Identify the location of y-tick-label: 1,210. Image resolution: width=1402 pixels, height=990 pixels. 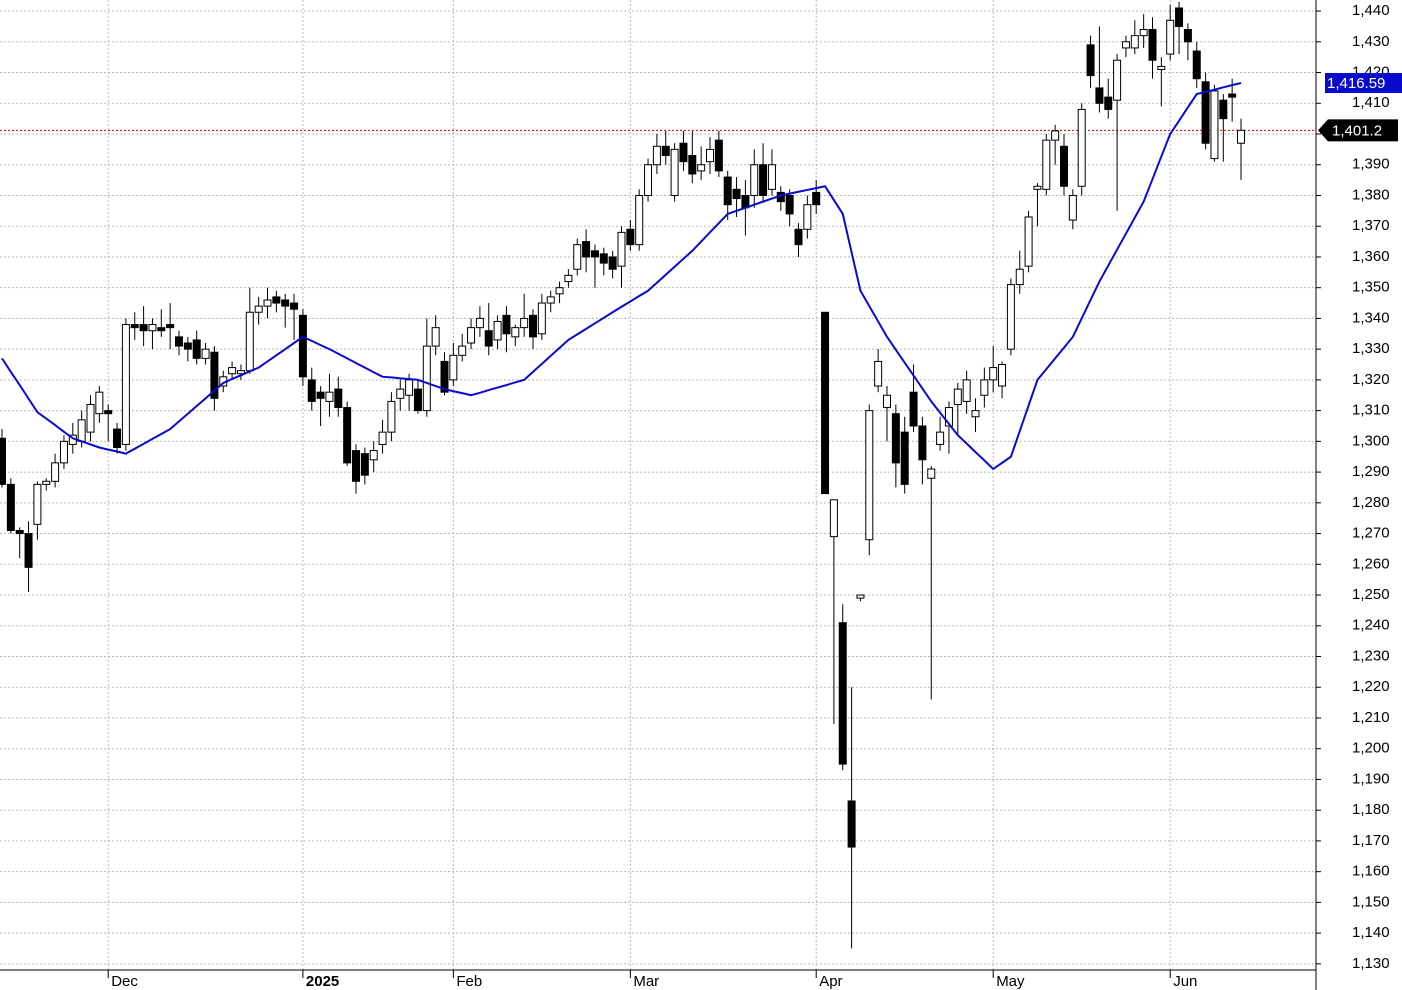
(1371, 717).